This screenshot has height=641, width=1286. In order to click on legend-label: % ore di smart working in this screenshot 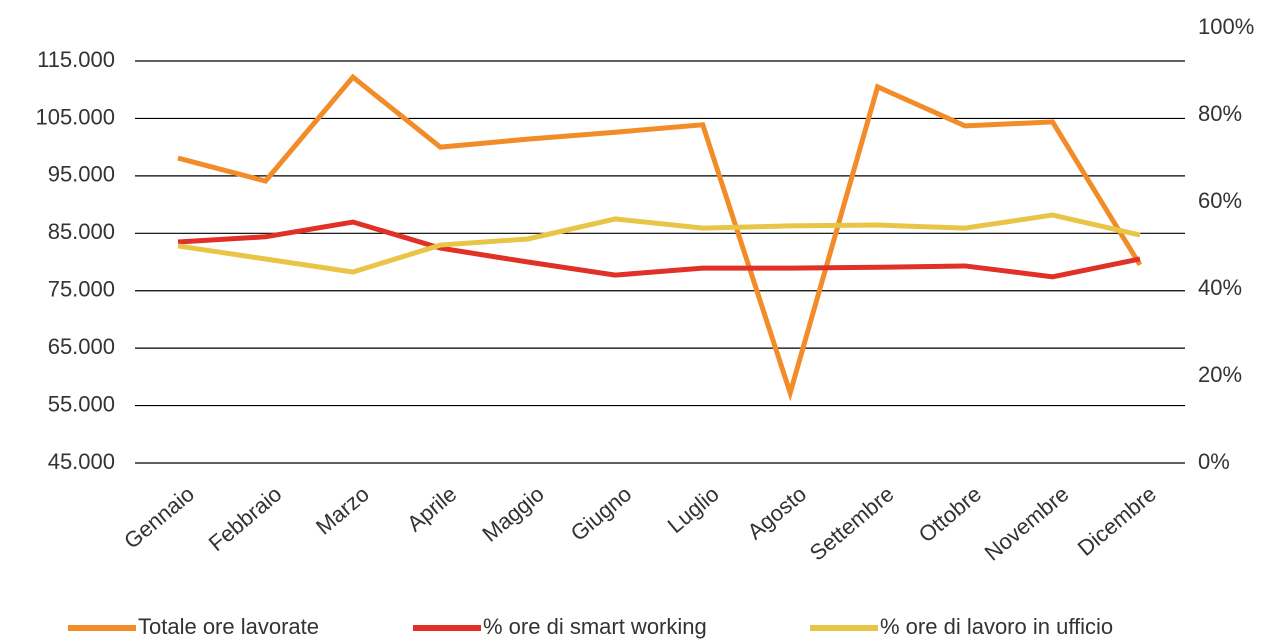, I will do `click(595, 626)`.